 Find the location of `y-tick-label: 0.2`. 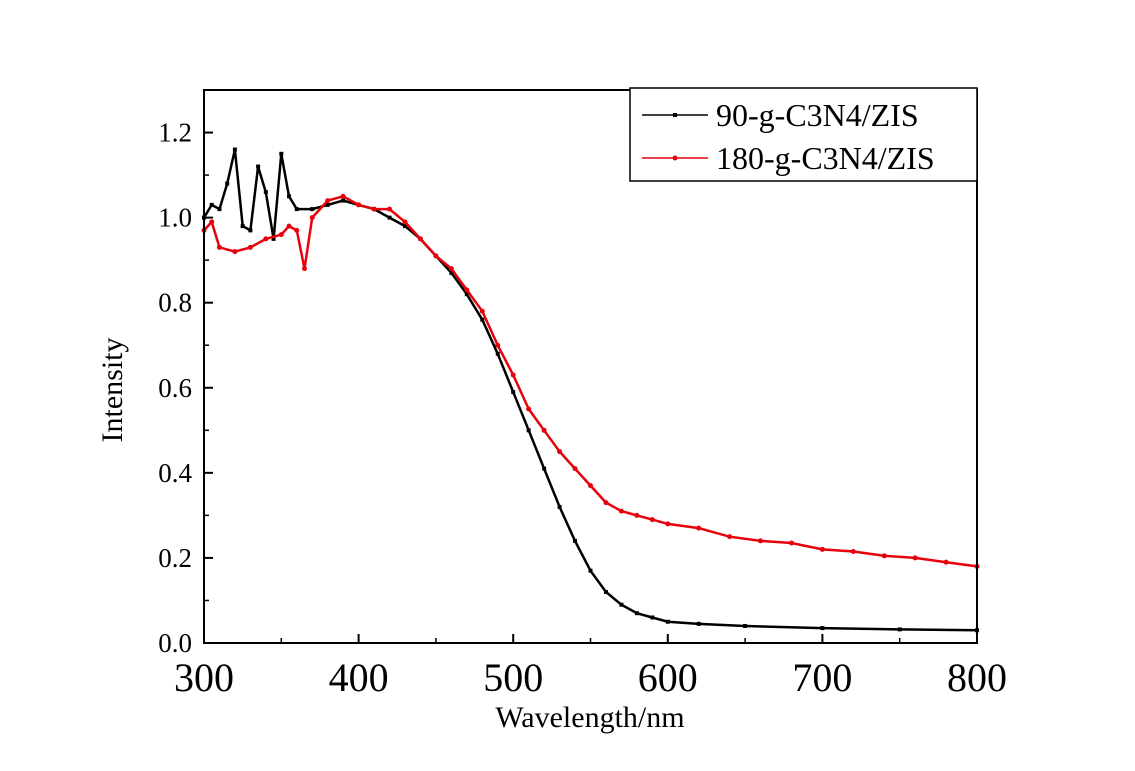

y-tick-label: 0.2 is located at coordinates (175, 558).